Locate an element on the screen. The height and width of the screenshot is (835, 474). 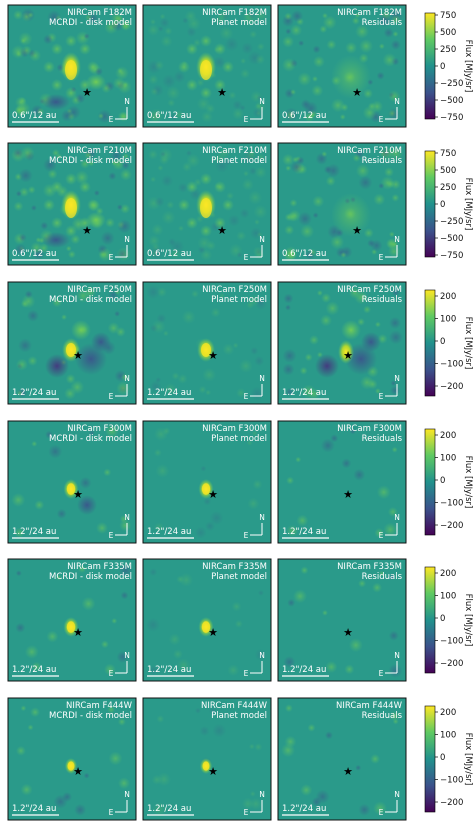
colorbar: 750 500 250 0 −250 −500 −750 Flux [MJy/sr] is located at coordinates (448, 67).